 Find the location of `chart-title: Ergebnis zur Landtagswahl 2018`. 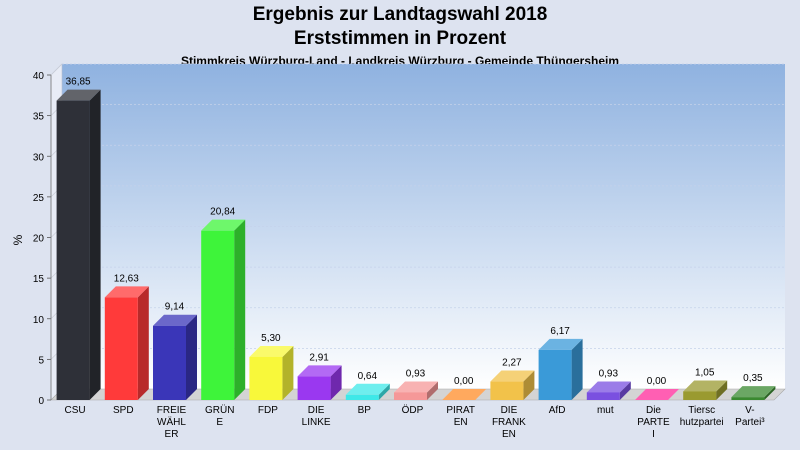

chart-title: Ergebnis zur Landtagswahl 2018 is located at coordinates (400, 14).